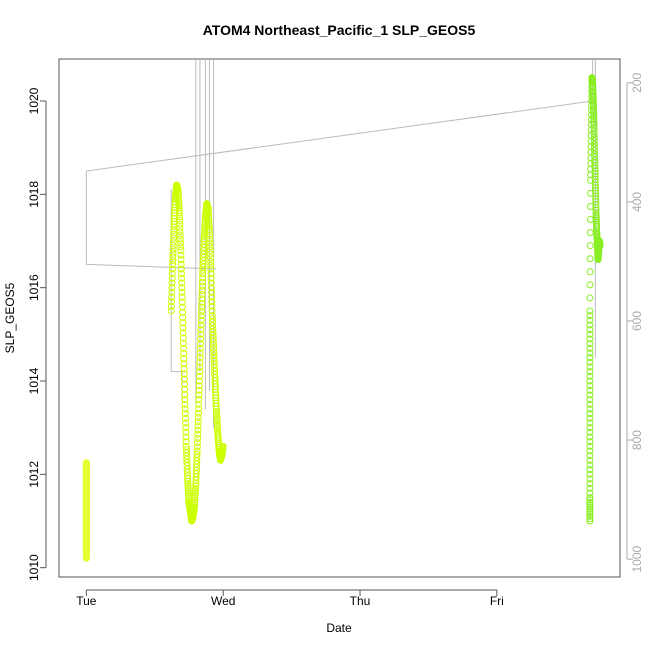 The width and height of the screenshot is (650, 650). What do you see at coordinates (34, 567) in the screenshot?
I see `y-tick-label: 1010` at bounding box center [34, 567].